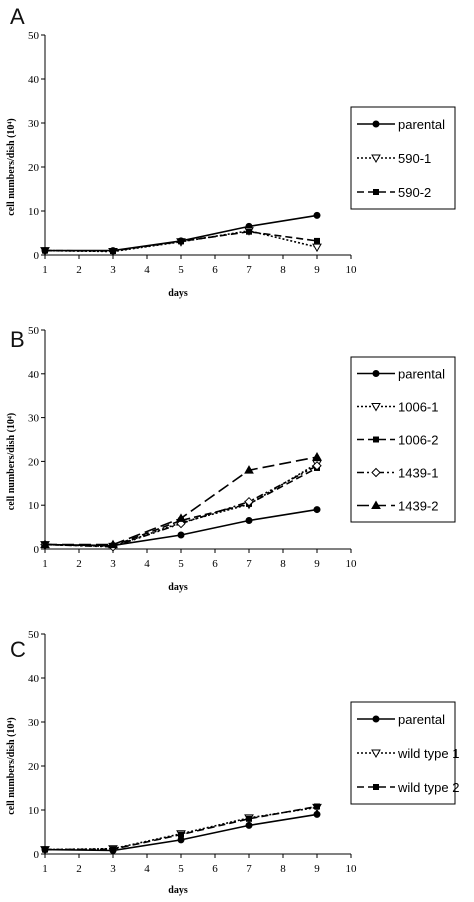  Describe the element at coordinates (418, 473) in the screenshot. I see `legend-label: 1439-1` at that location.